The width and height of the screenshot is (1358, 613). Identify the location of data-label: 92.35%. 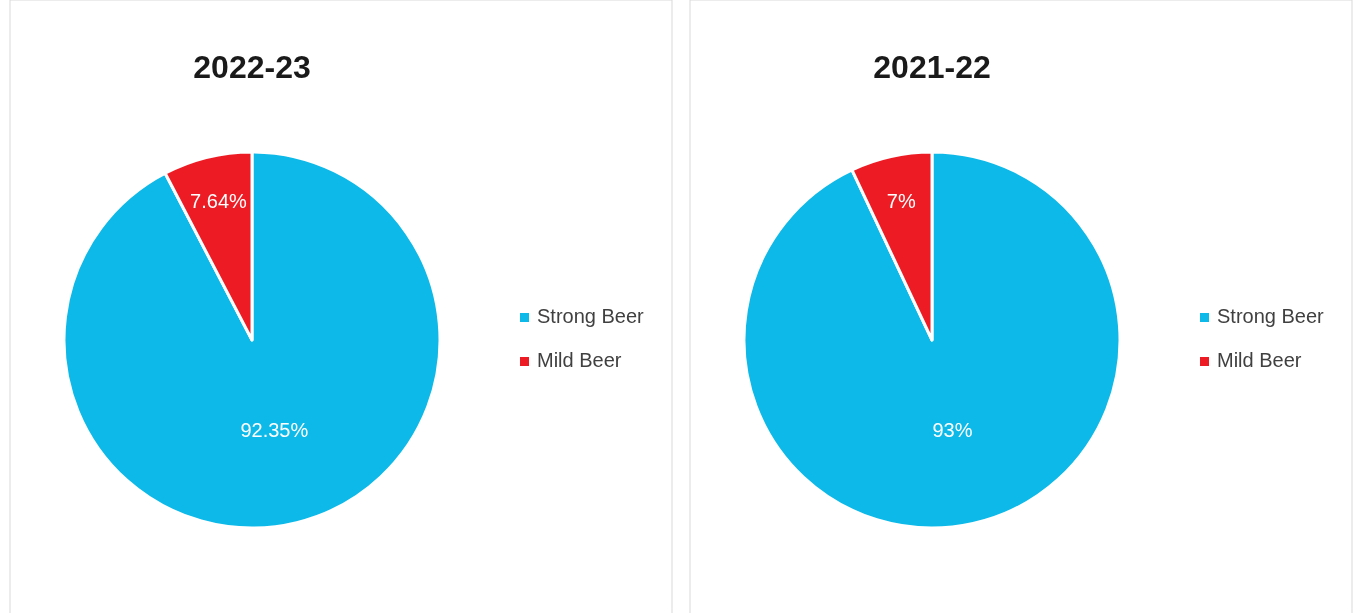
(274, 429).